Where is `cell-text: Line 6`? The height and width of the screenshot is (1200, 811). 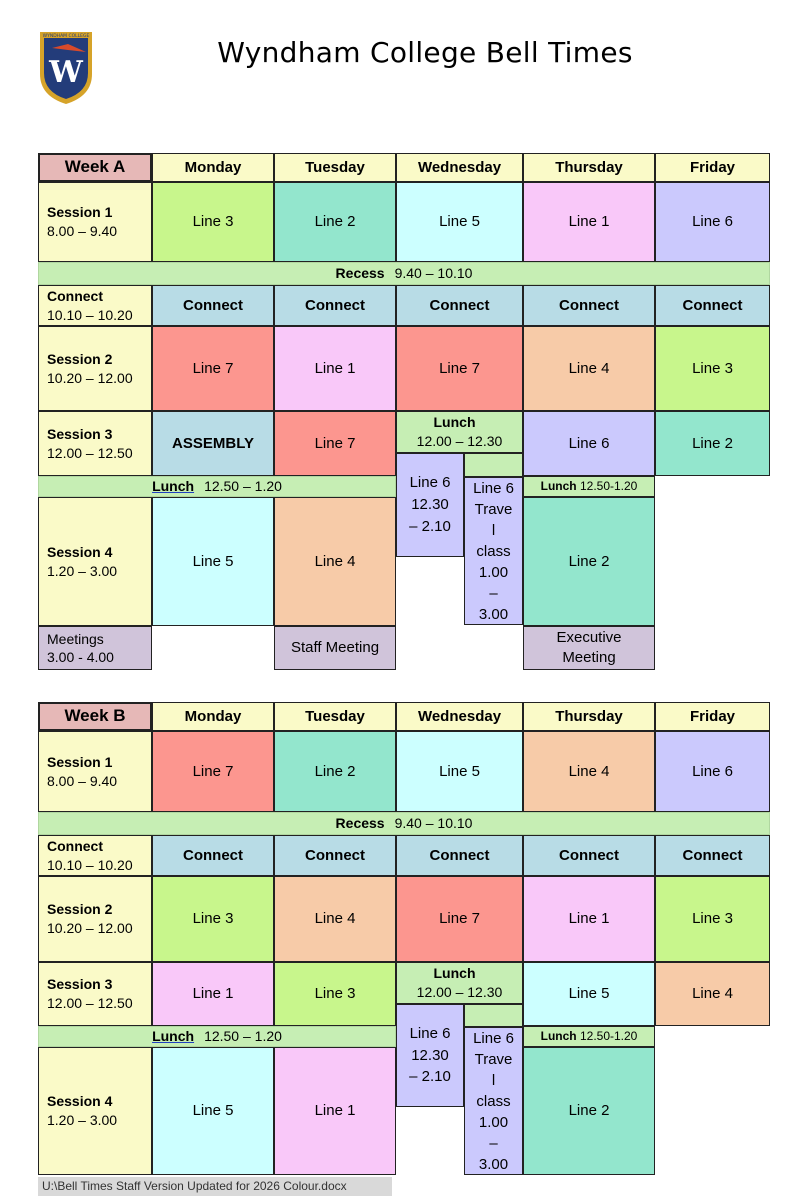 cell-text: Line 6 is located at coordinates (430, 1033).